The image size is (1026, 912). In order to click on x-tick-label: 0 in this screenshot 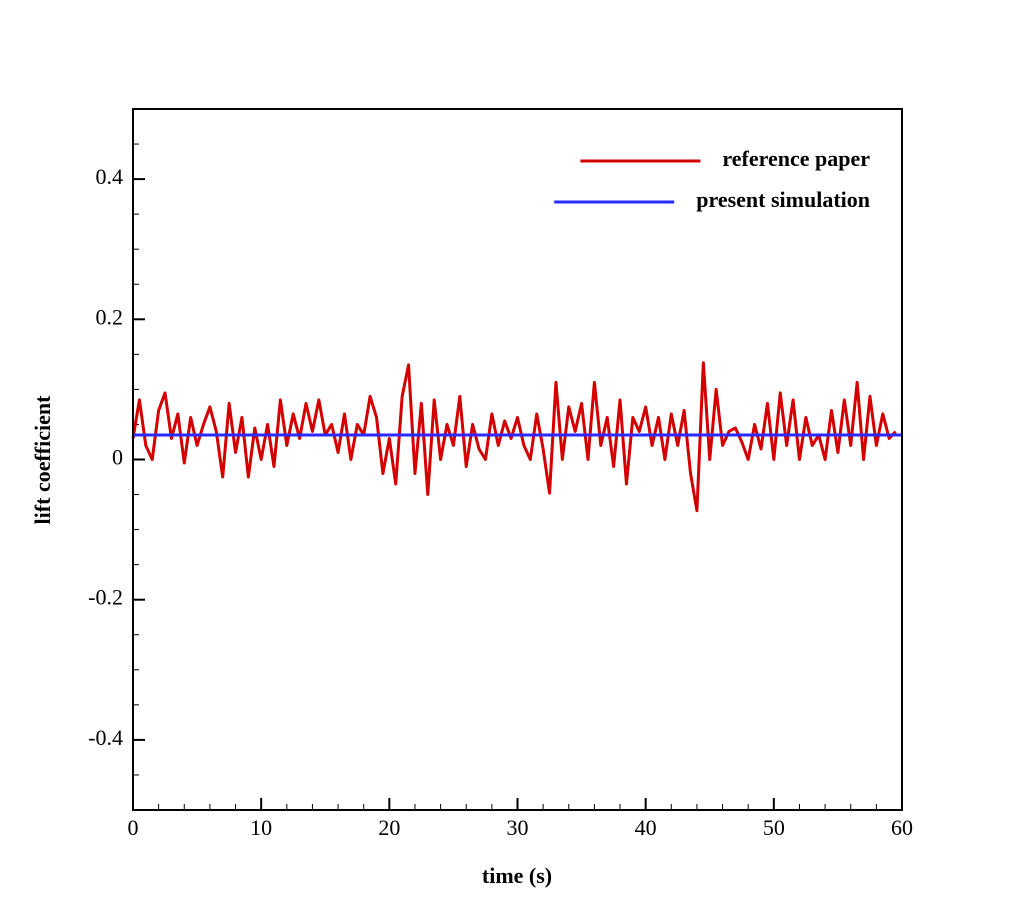, I will do `click(133, 827)`.